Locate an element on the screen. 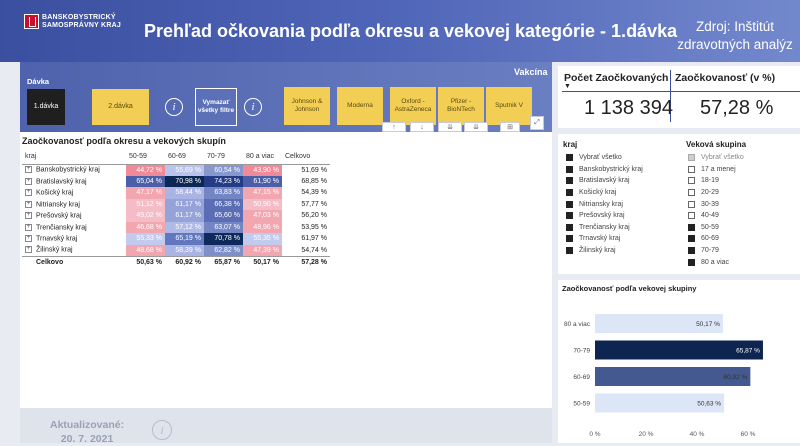 The height and width of the screenshot is (446, 800). dose-button-1: 1.dávka is located at coordinates (46, 107).